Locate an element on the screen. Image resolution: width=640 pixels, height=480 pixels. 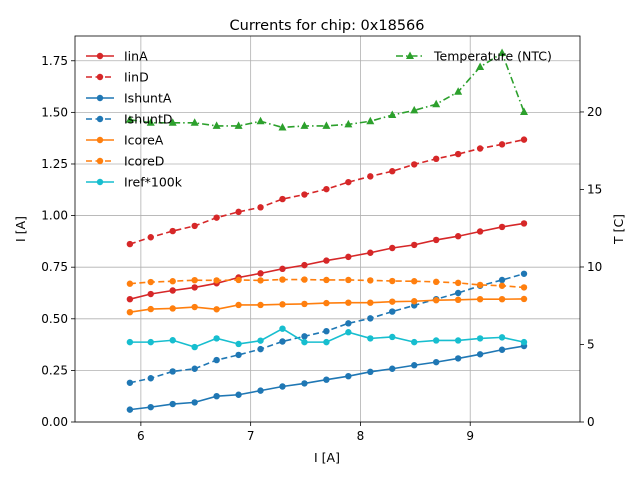
legend-entry: IshuntA is located at coordinates (129, 98).